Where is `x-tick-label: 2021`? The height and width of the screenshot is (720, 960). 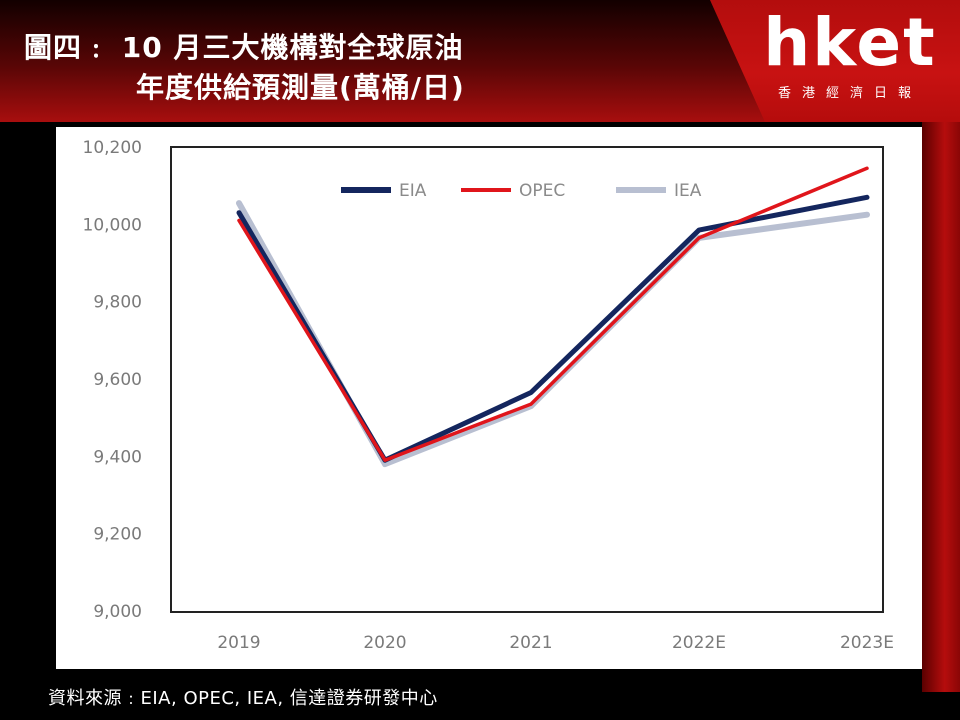
x-tick-label: 2021 is located at coordinates (530, 643).